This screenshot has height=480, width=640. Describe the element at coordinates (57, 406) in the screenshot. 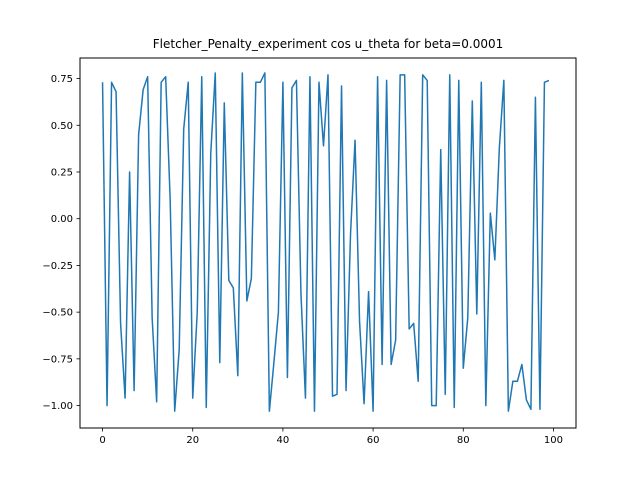

I see `y-tick-label: −1.00` at that location.